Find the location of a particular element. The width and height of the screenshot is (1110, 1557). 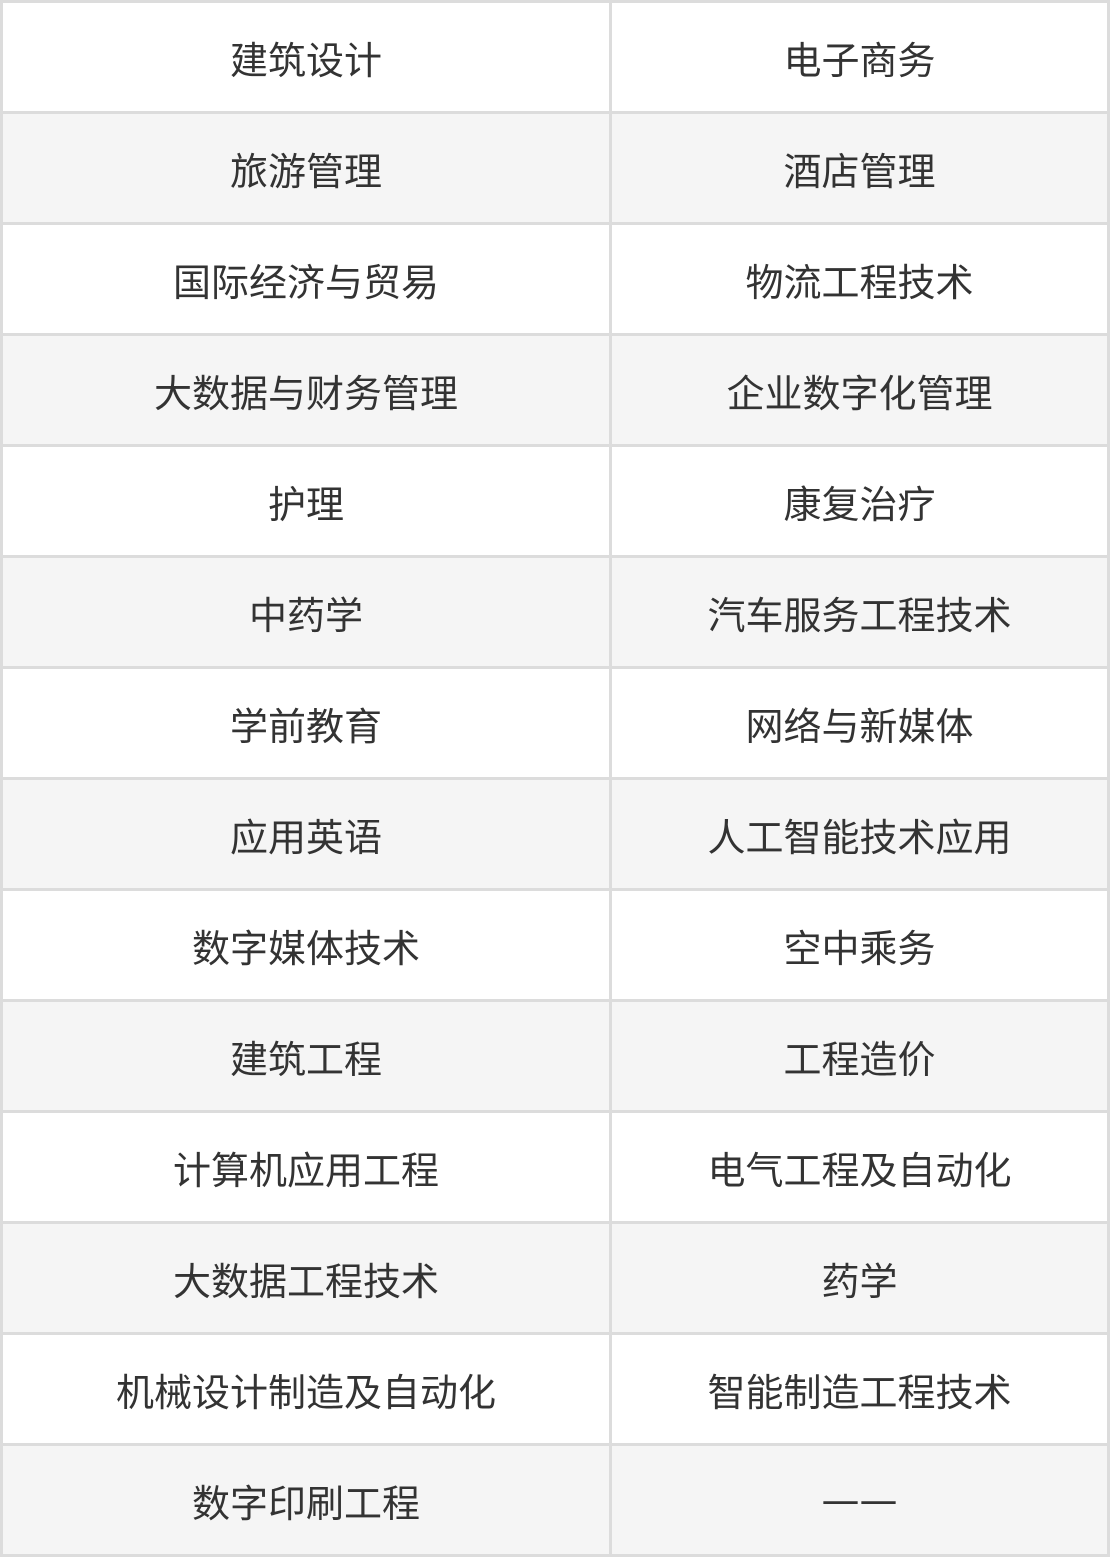

table-row: 建筑设计 电子商务 is located at coordinates (555, 57).